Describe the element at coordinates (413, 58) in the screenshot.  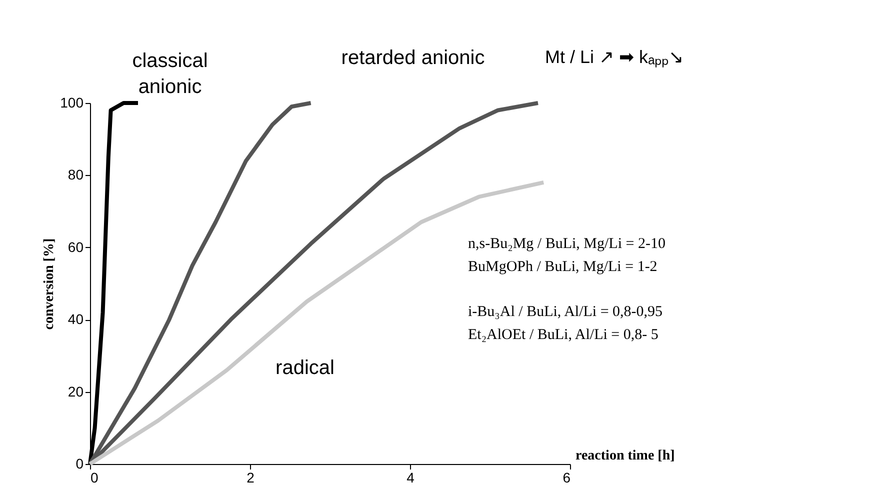
I see `text: retarded anionic` at that location.